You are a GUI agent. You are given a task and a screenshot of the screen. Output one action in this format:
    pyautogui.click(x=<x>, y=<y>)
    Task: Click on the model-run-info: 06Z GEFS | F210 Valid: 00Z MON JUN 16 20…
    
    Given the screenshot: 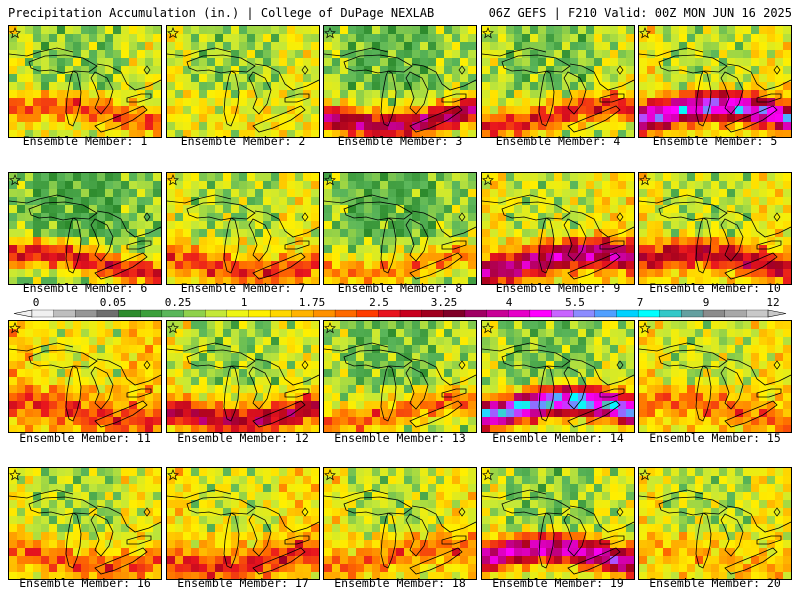 What is the action you would take?
    pyautogui.click(x=640, y=13)
    